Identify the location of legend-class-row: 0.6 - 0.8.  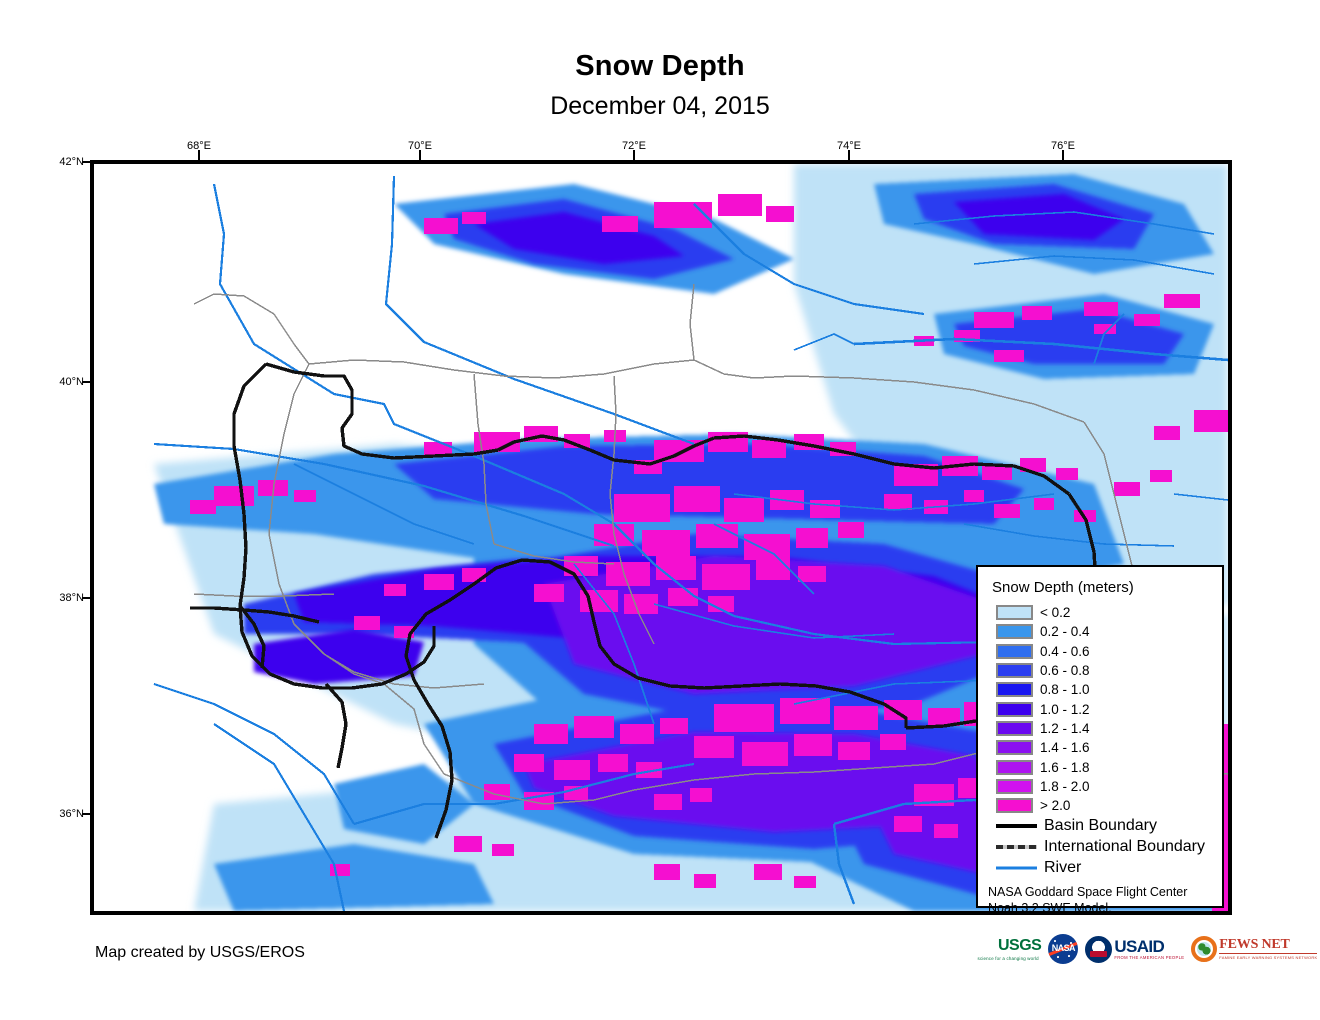
(1109, 670).